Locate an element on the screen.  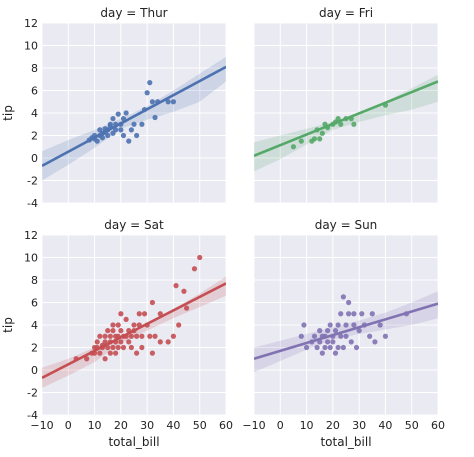
confidence-band is located at coordinates (134, 118).